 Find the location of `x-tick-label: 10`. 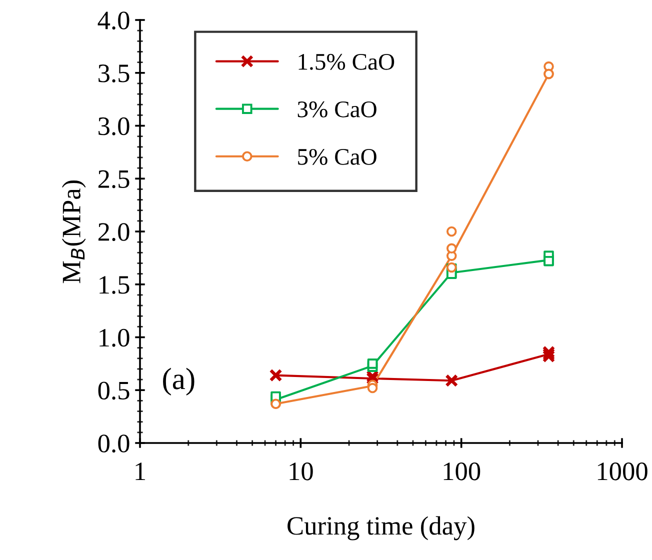

x-tick-label: 10 is located at coordinates (301, 471).